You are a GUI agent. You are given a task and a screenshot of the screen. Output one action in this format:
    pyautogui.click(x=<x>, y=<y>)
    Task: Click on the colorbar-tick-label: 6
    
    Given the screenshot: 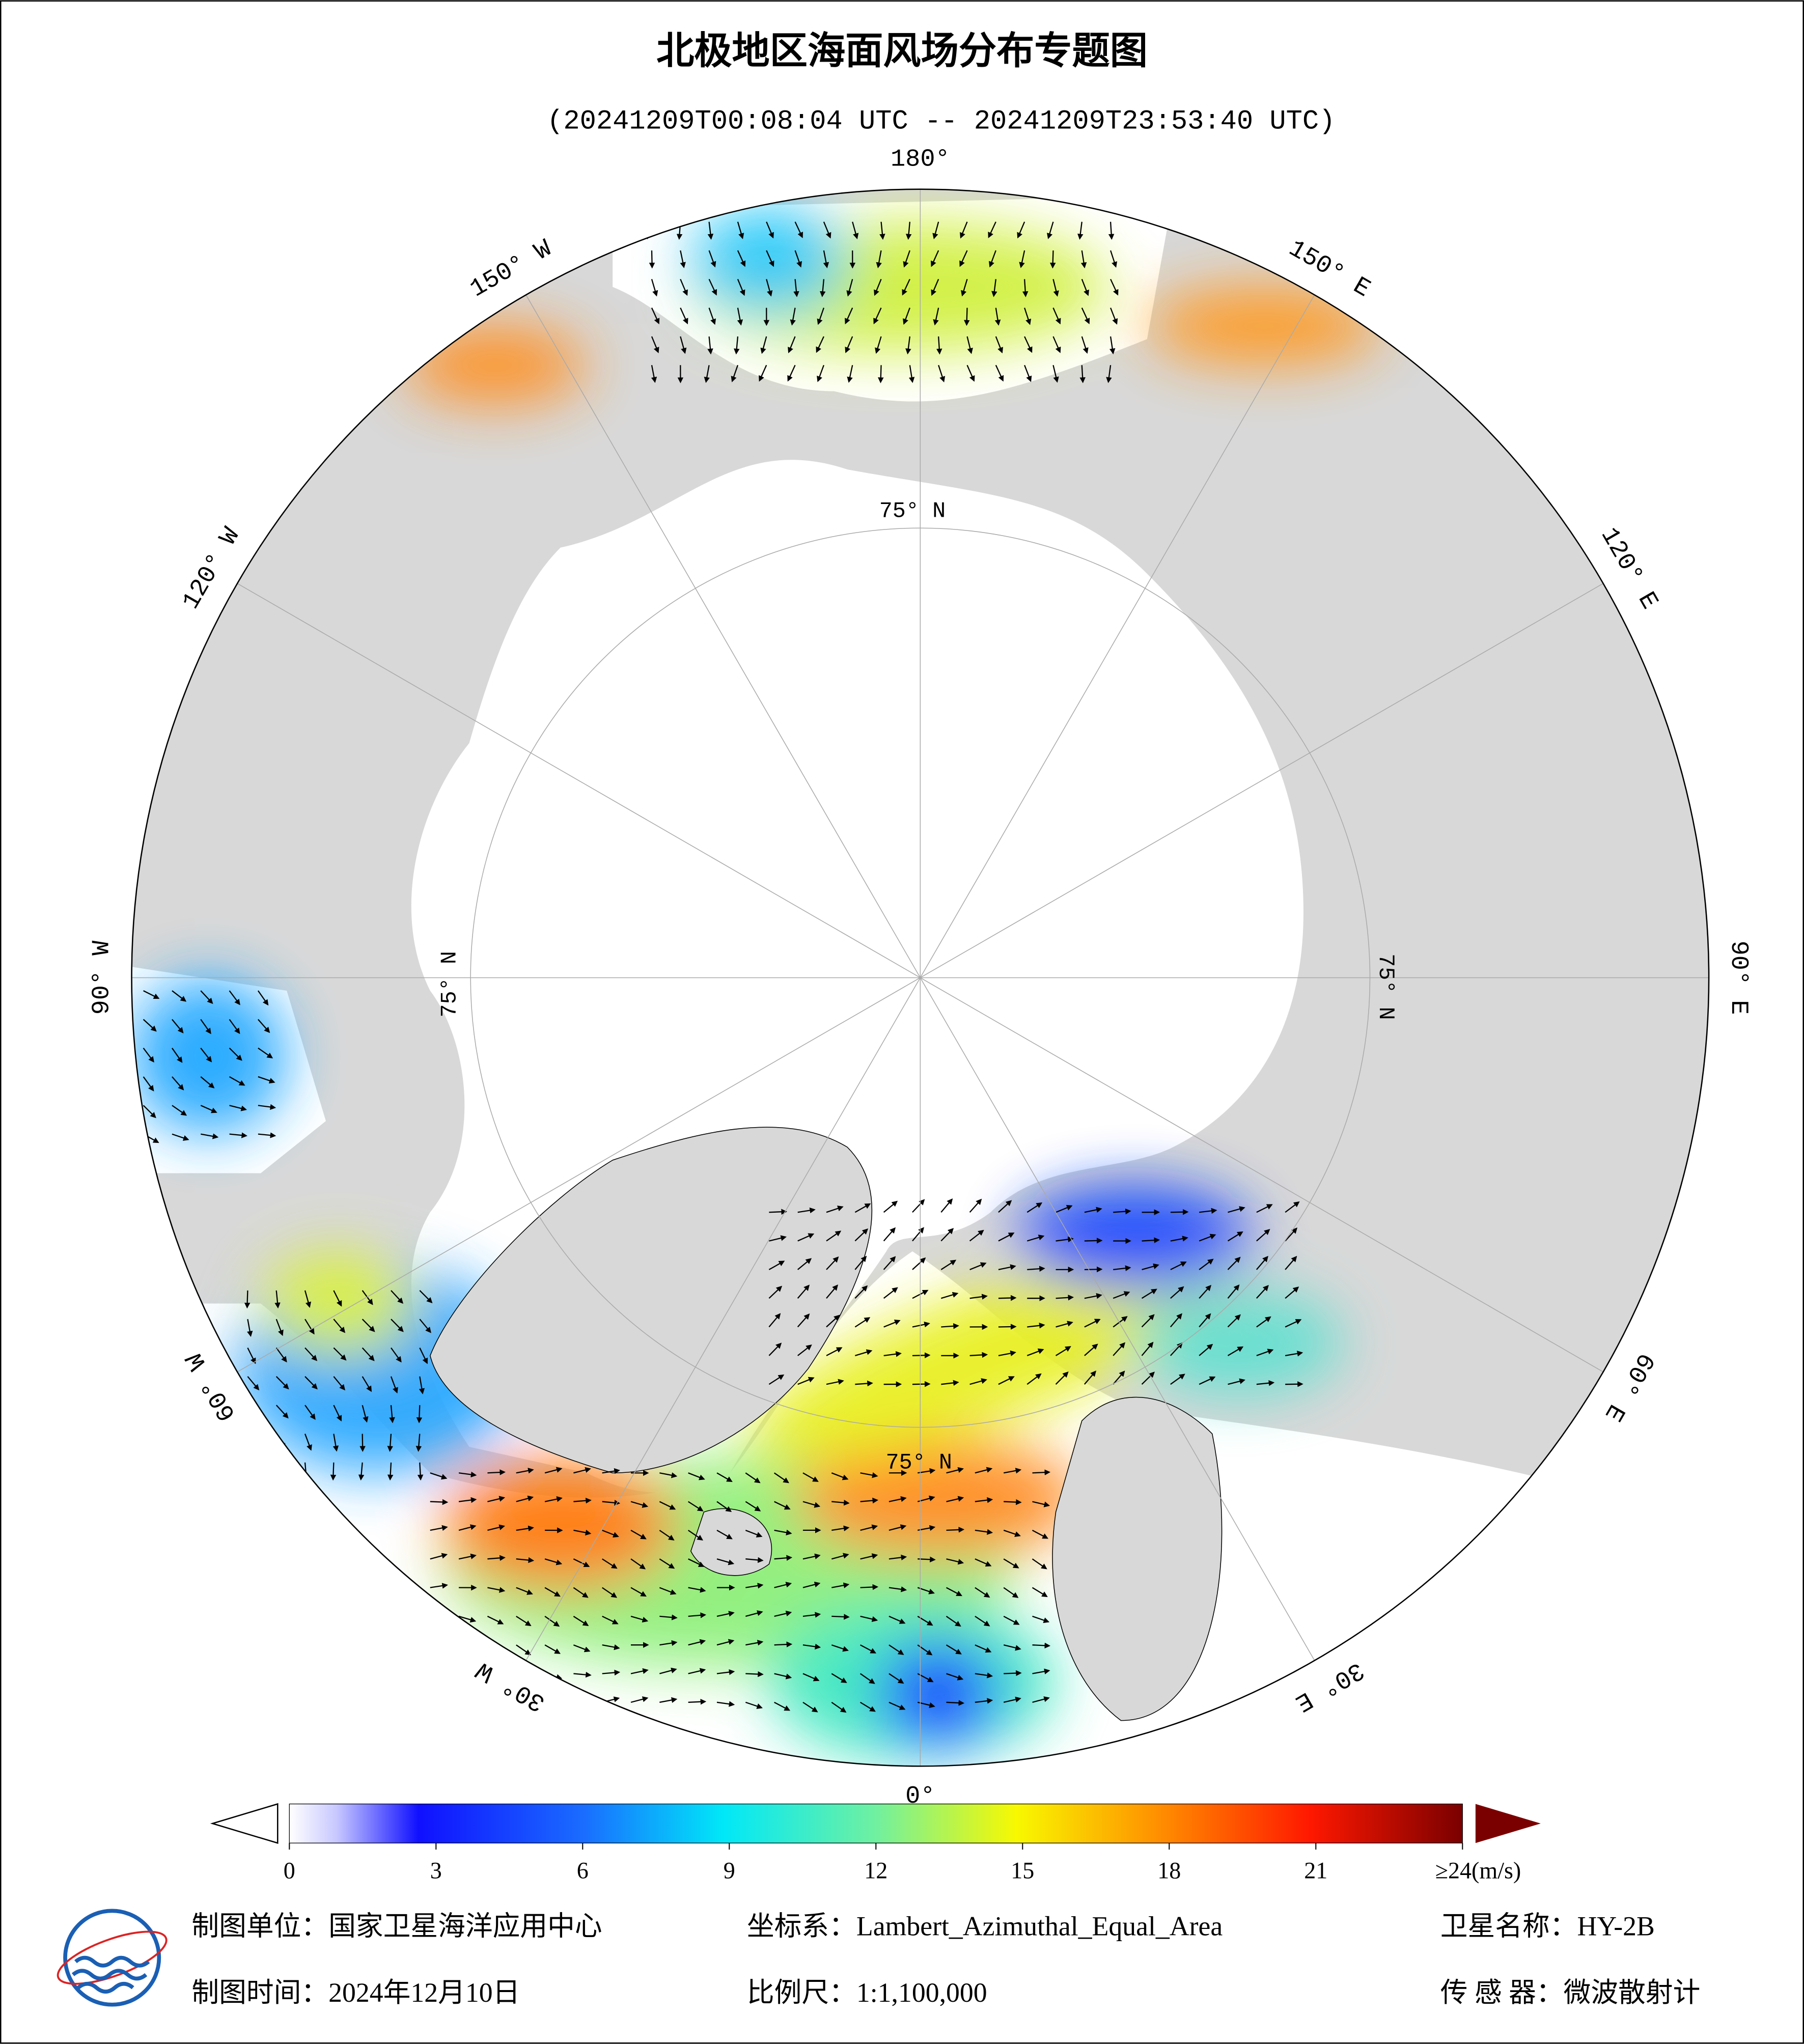 What is the action you would take?
    pyautogui.click(x=583, y=1871)
    